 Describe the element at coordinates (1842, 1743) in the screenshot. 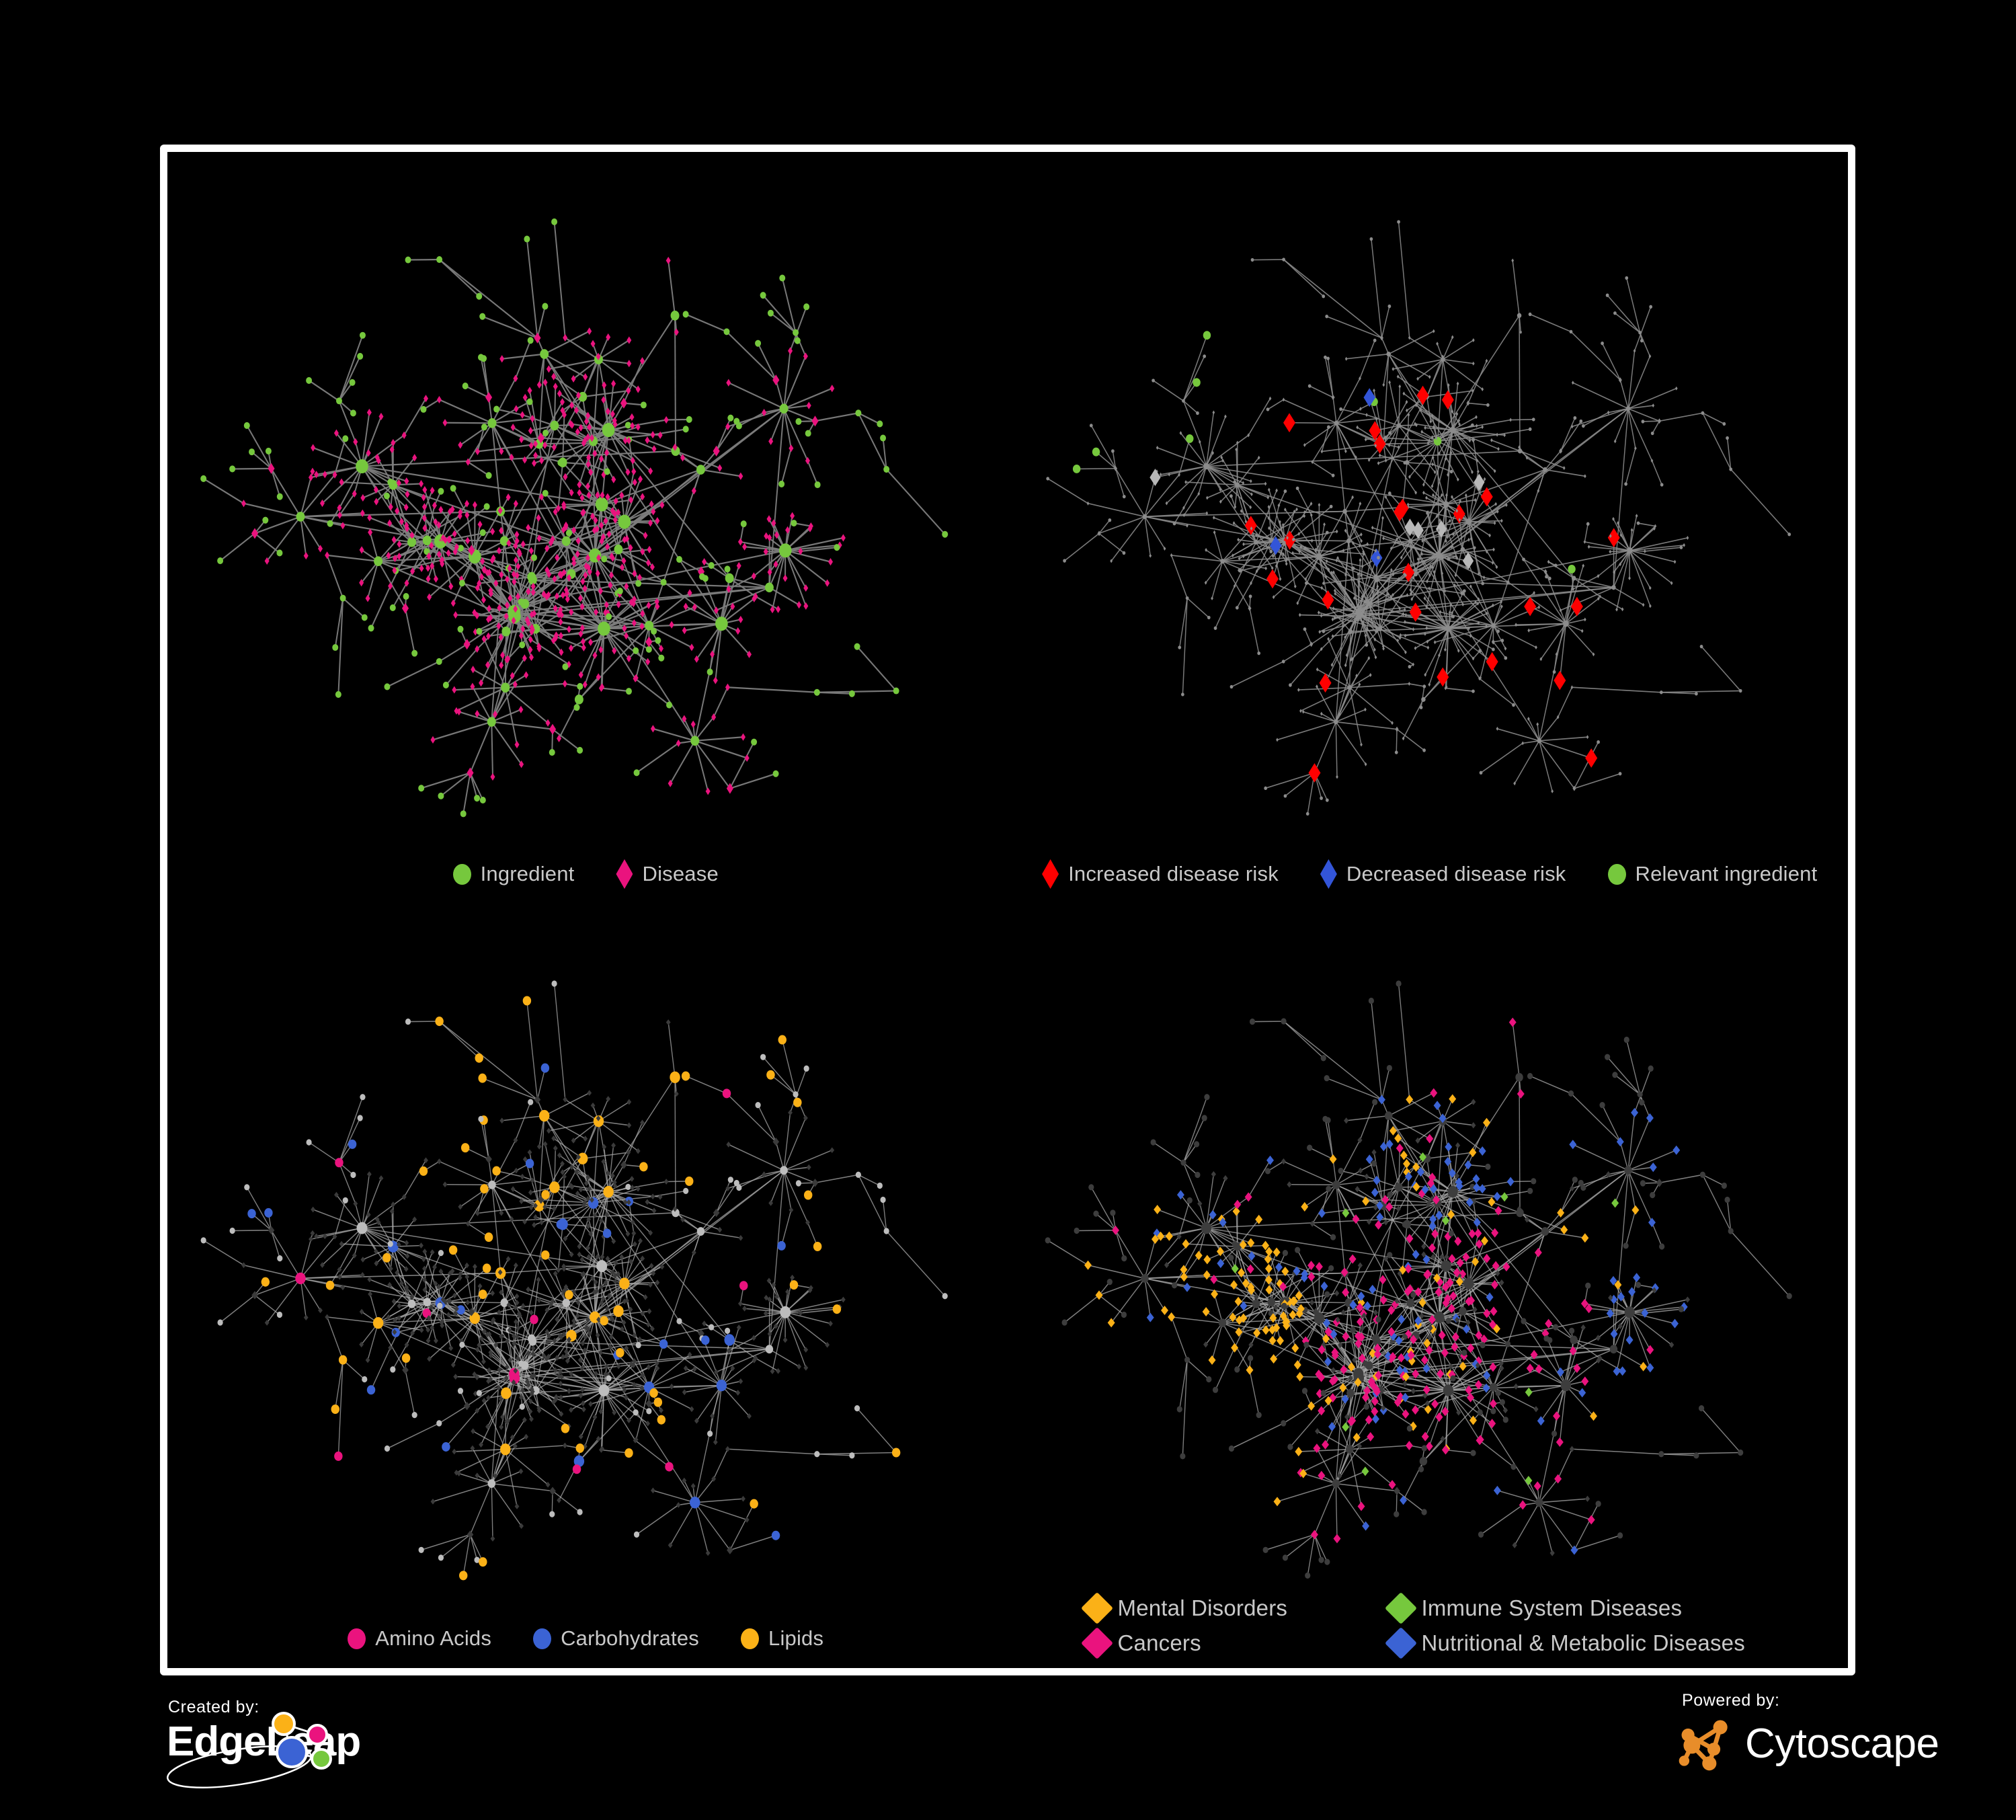

I see `cytoscape-wordmark: Cytoscape` at that location.